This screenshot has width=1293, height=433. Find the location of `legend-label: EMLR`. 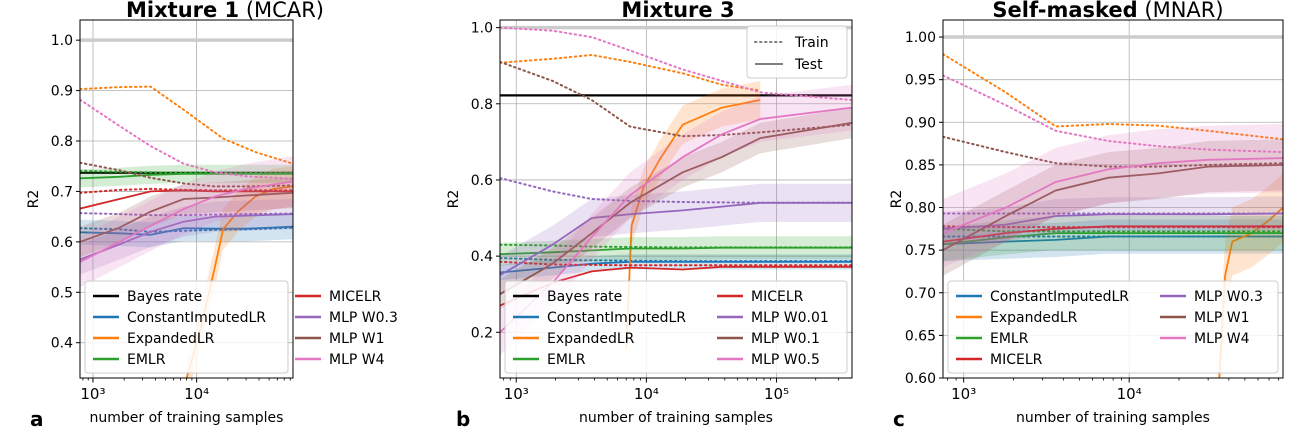

legend-label: EMLR is located at coordinates (1009, 339).